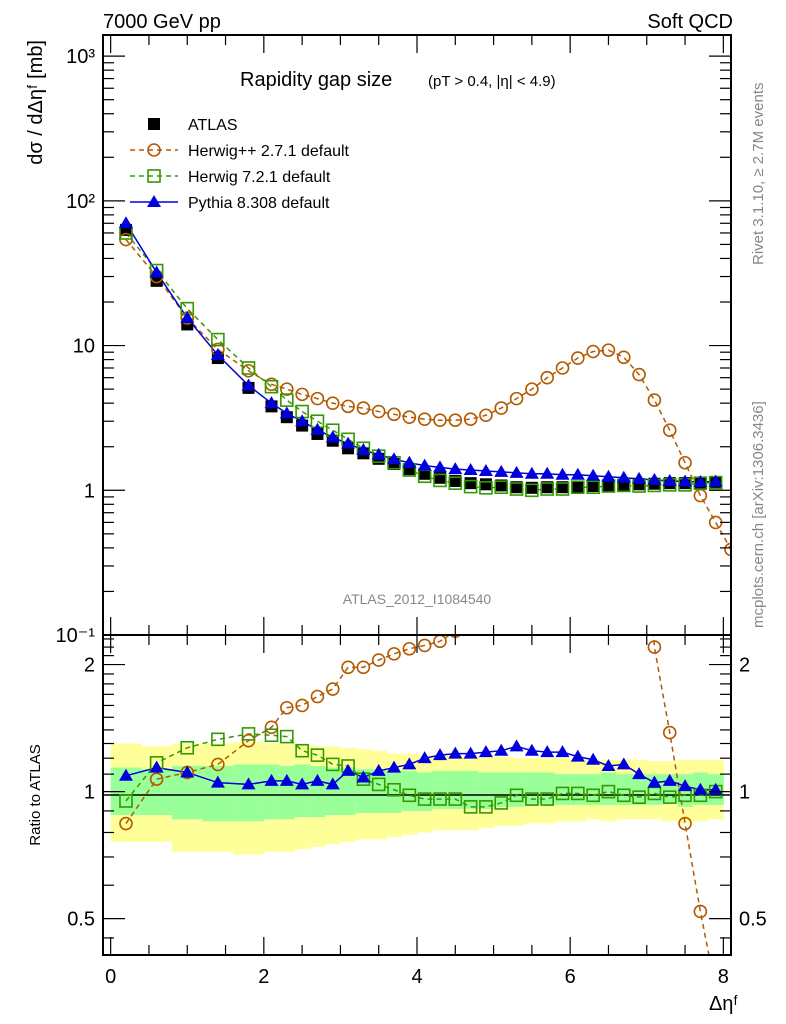  I want to click on mcplots-source-label: mcplots.cern.ch [arXiv:1306.3436], so click(758, 514).